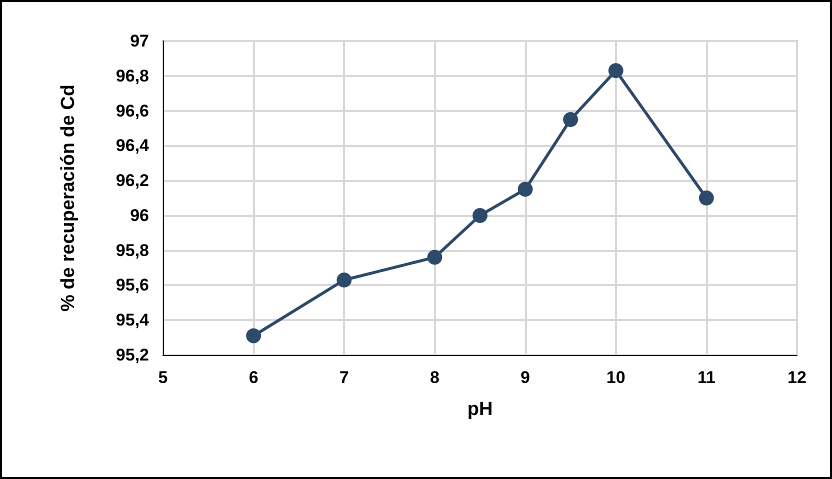 Image resolution: width=832 pixels, height=479 pixels. Describe the element at coordinates (344, 377) in the screenshot. I see `x-tick-label: 7` at that location.